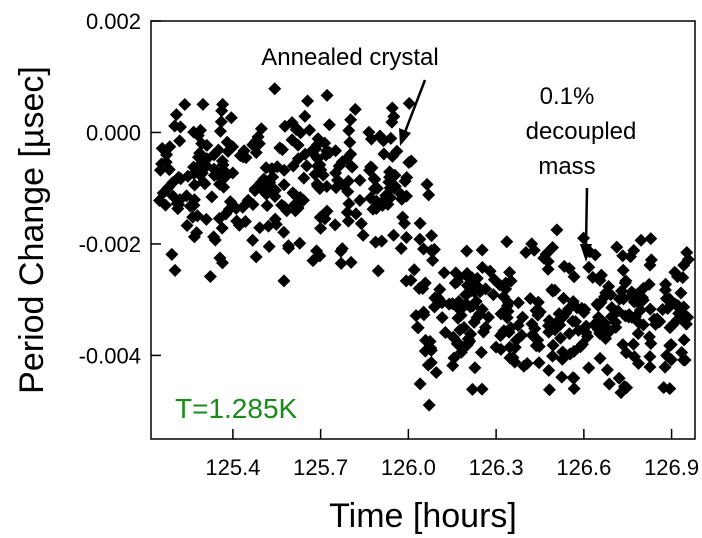 The height and width of the screenshot is (538, 702). I want to click on y-tick-label: 0.000, so click(113, 132).